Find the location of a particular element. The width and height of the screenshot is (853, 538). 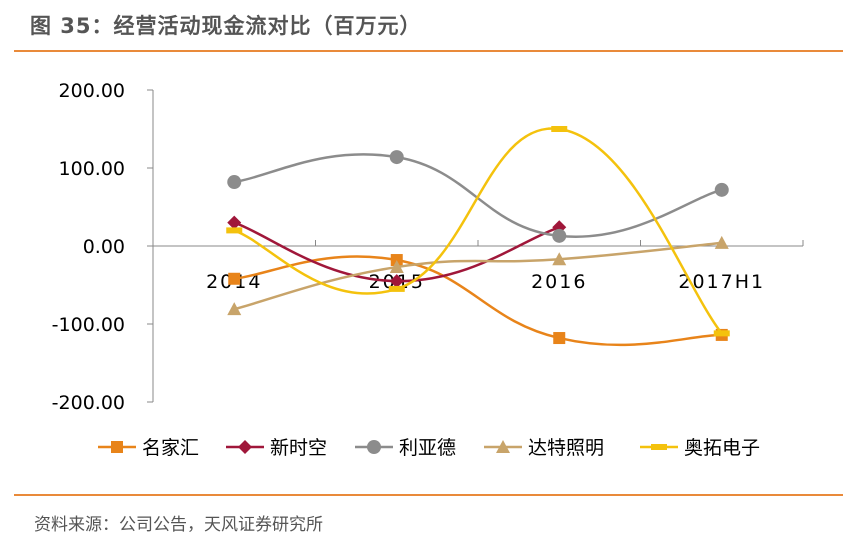

legend-item-3-label: 利亚德 is located at coordinates (427, 448).